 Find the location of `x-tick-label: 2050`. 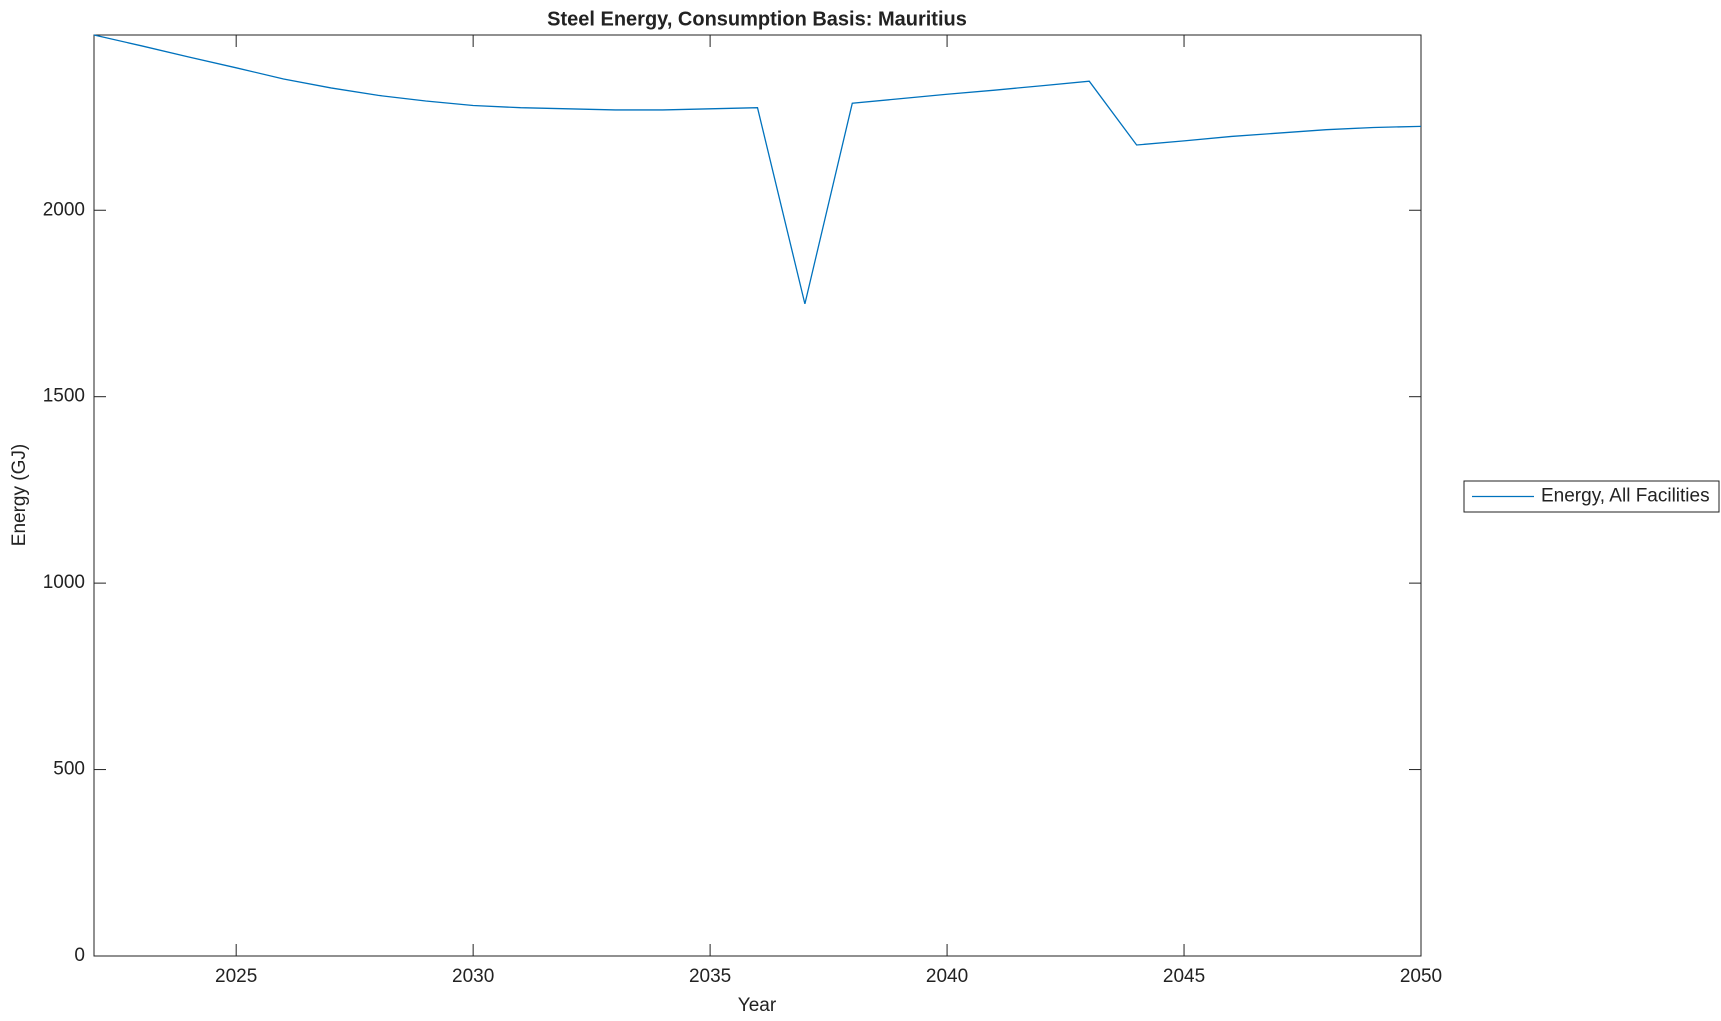

x-tick-label: 2050 is located at coordinates (1421, 976).